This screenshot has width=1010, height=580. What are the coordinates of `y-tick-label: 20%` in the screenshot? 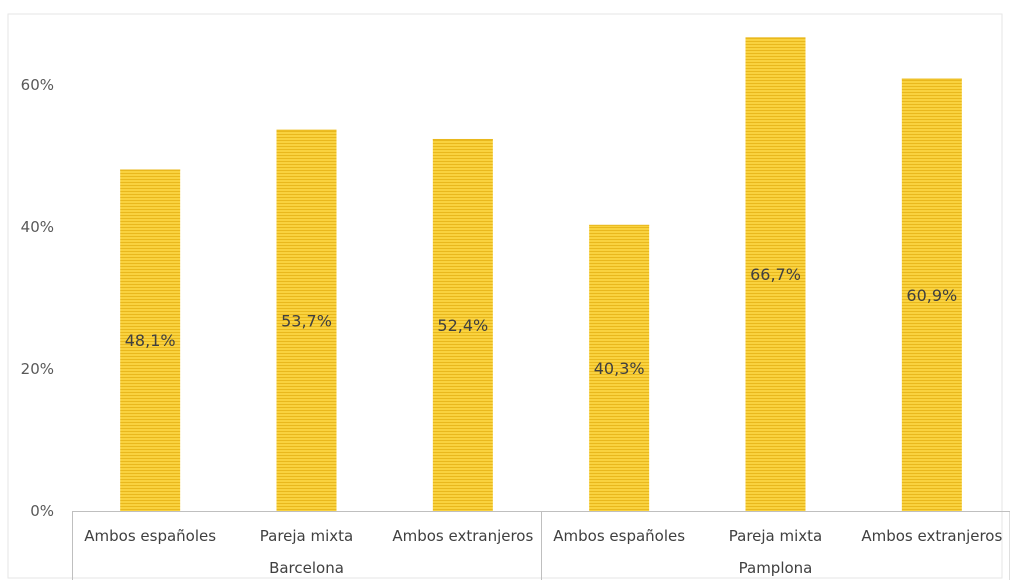 It's located at (37, 369).